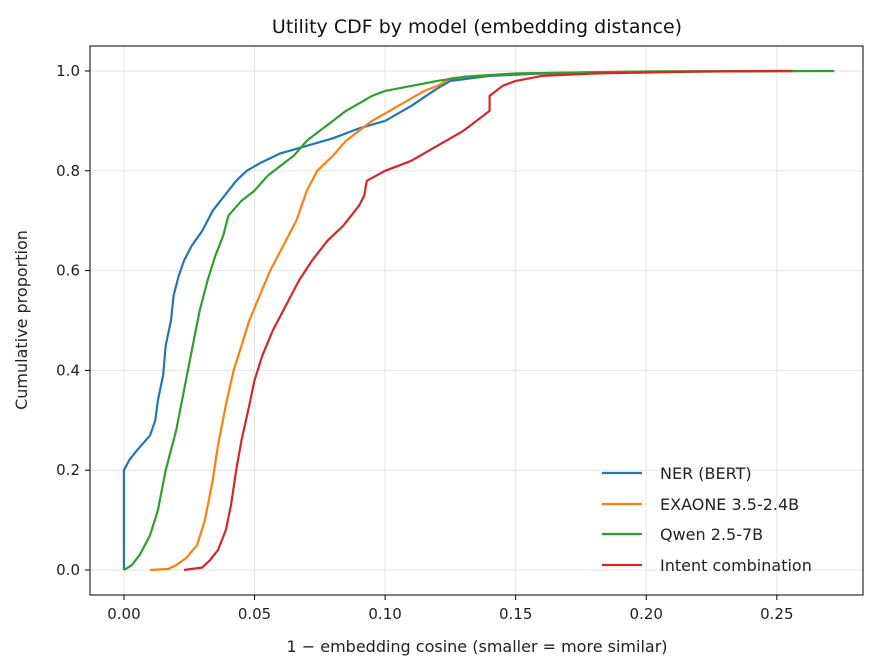  Describe the element at coordinates (68, 370) in the screenshot. I see `y-tick-label: 0.4` at that location.